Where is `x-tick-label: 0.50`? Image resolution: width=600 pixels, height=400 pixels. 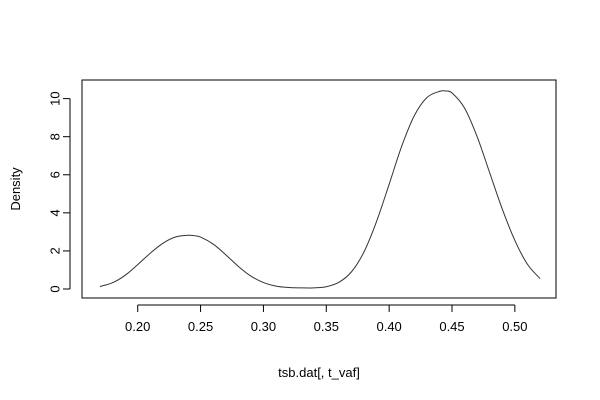
x-tick-label: 0.50 is located at coordinates (514, 326).